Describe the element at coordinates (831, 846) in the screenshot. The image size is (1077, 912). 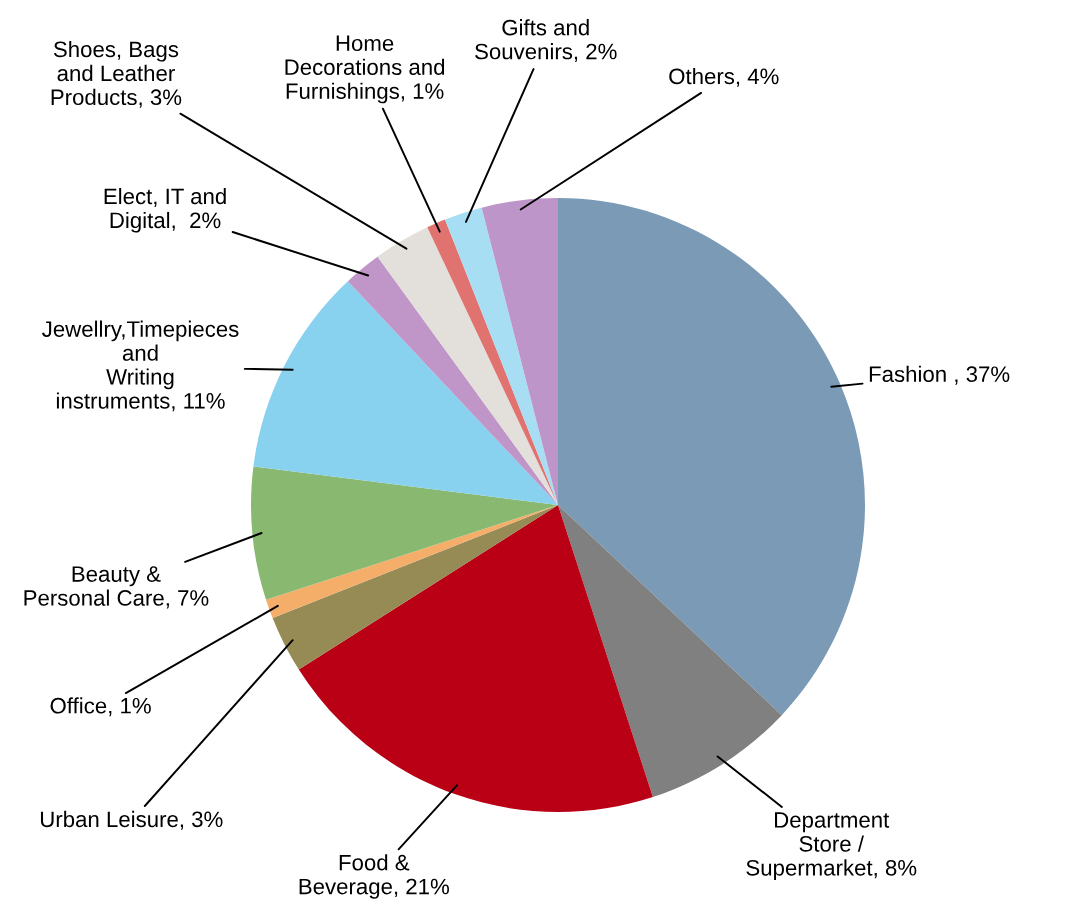
I see `slice-label: Department Store / Supermarket, 8%` at that location.